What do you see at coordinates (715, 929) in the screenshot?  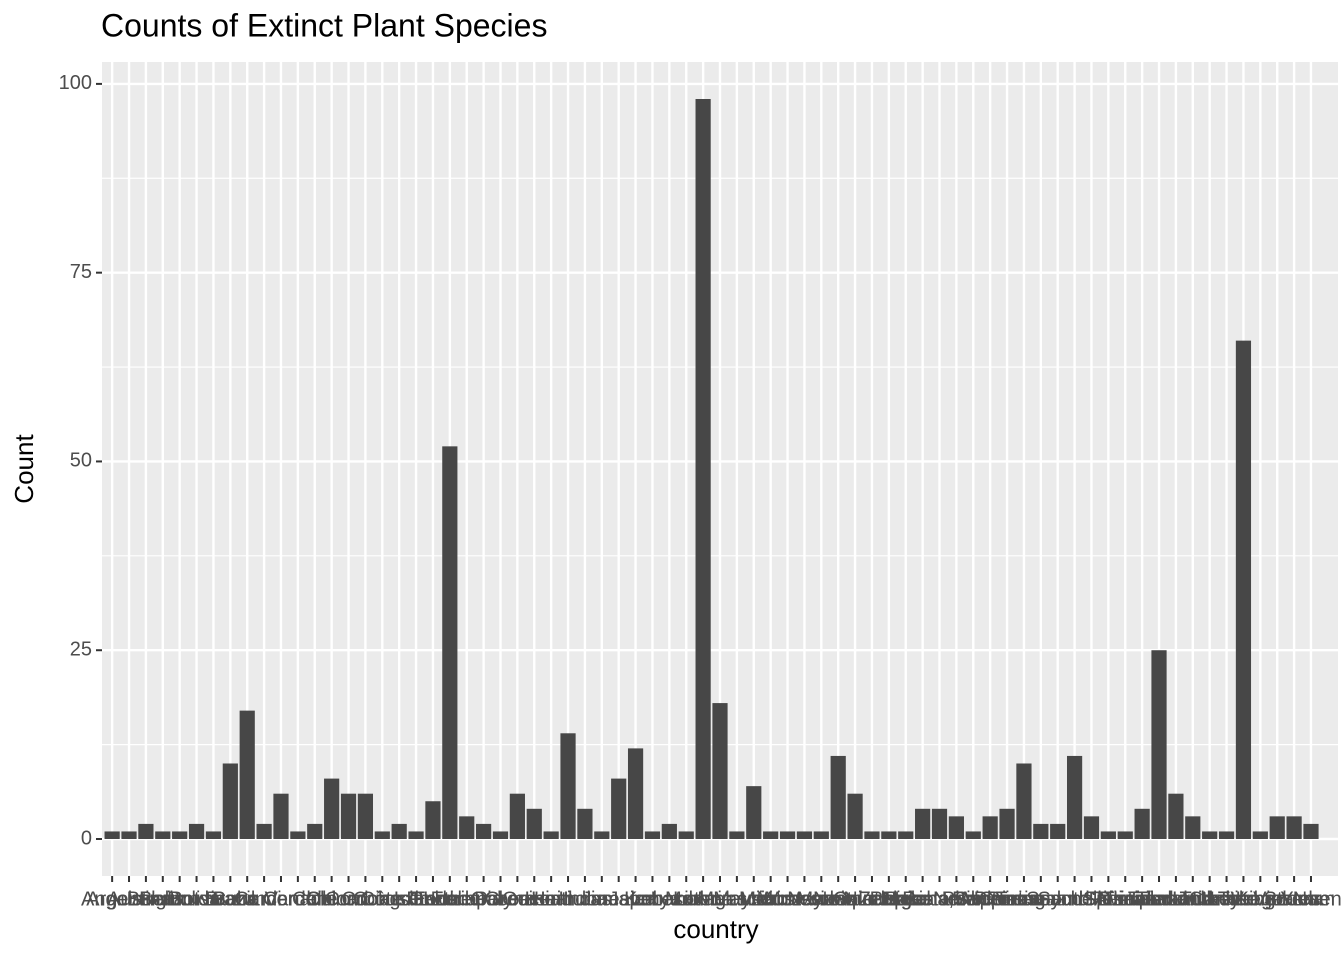 I see `x-axis-title: country` at bounding box center [715, 929].